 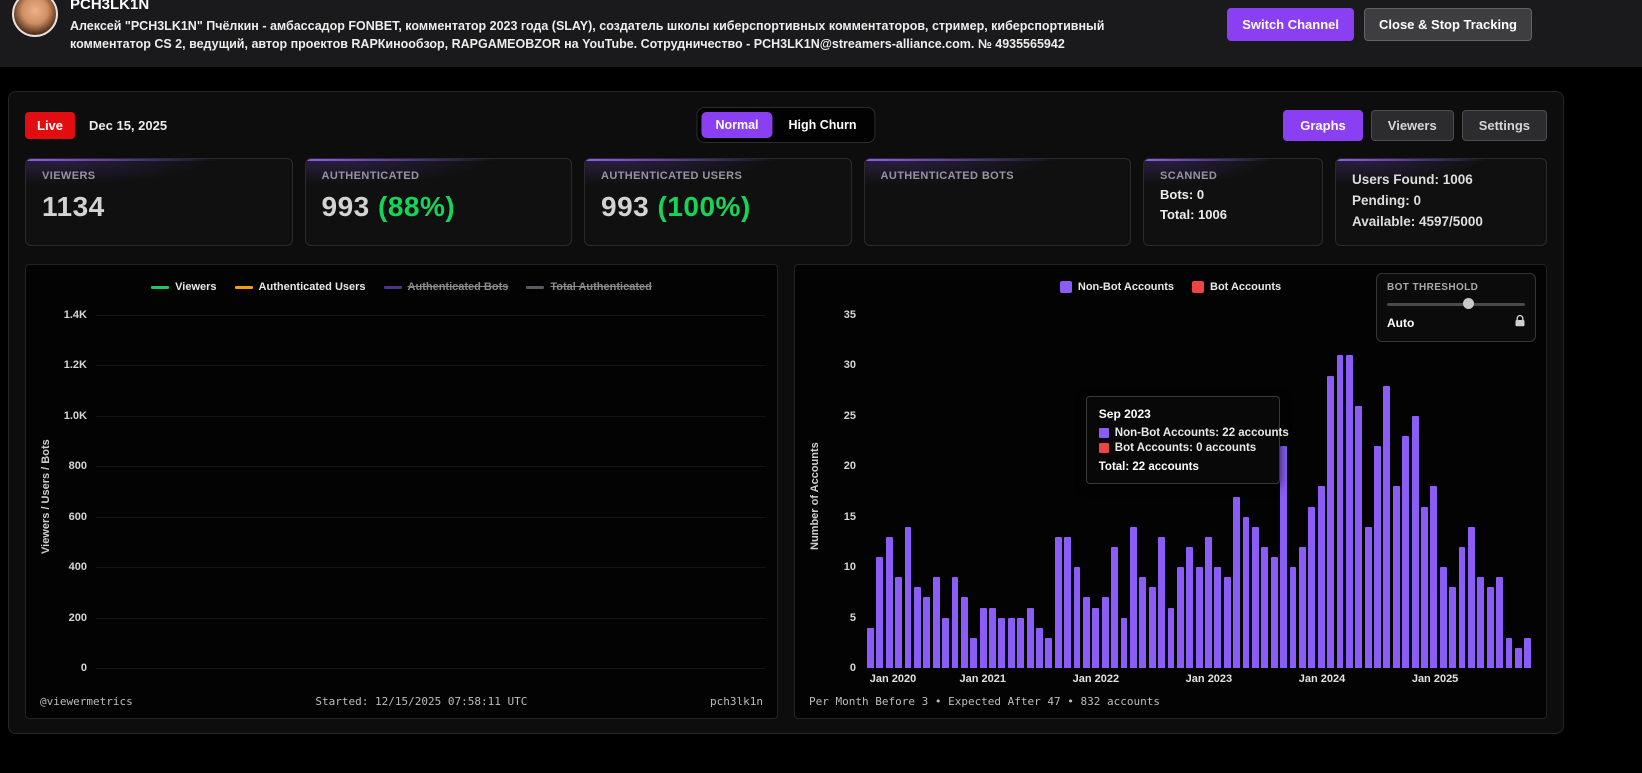 What do you see at coordinates (35, 18) in the screenshot?
I see `channel-avatar` at bounding box center [35, 18].